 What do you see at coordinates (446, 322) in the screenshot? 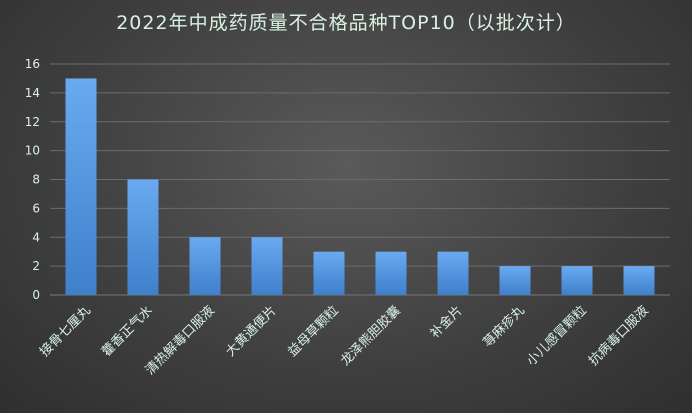
I see `x-category-label-6: 补金片` at bounding box center [446, 322].